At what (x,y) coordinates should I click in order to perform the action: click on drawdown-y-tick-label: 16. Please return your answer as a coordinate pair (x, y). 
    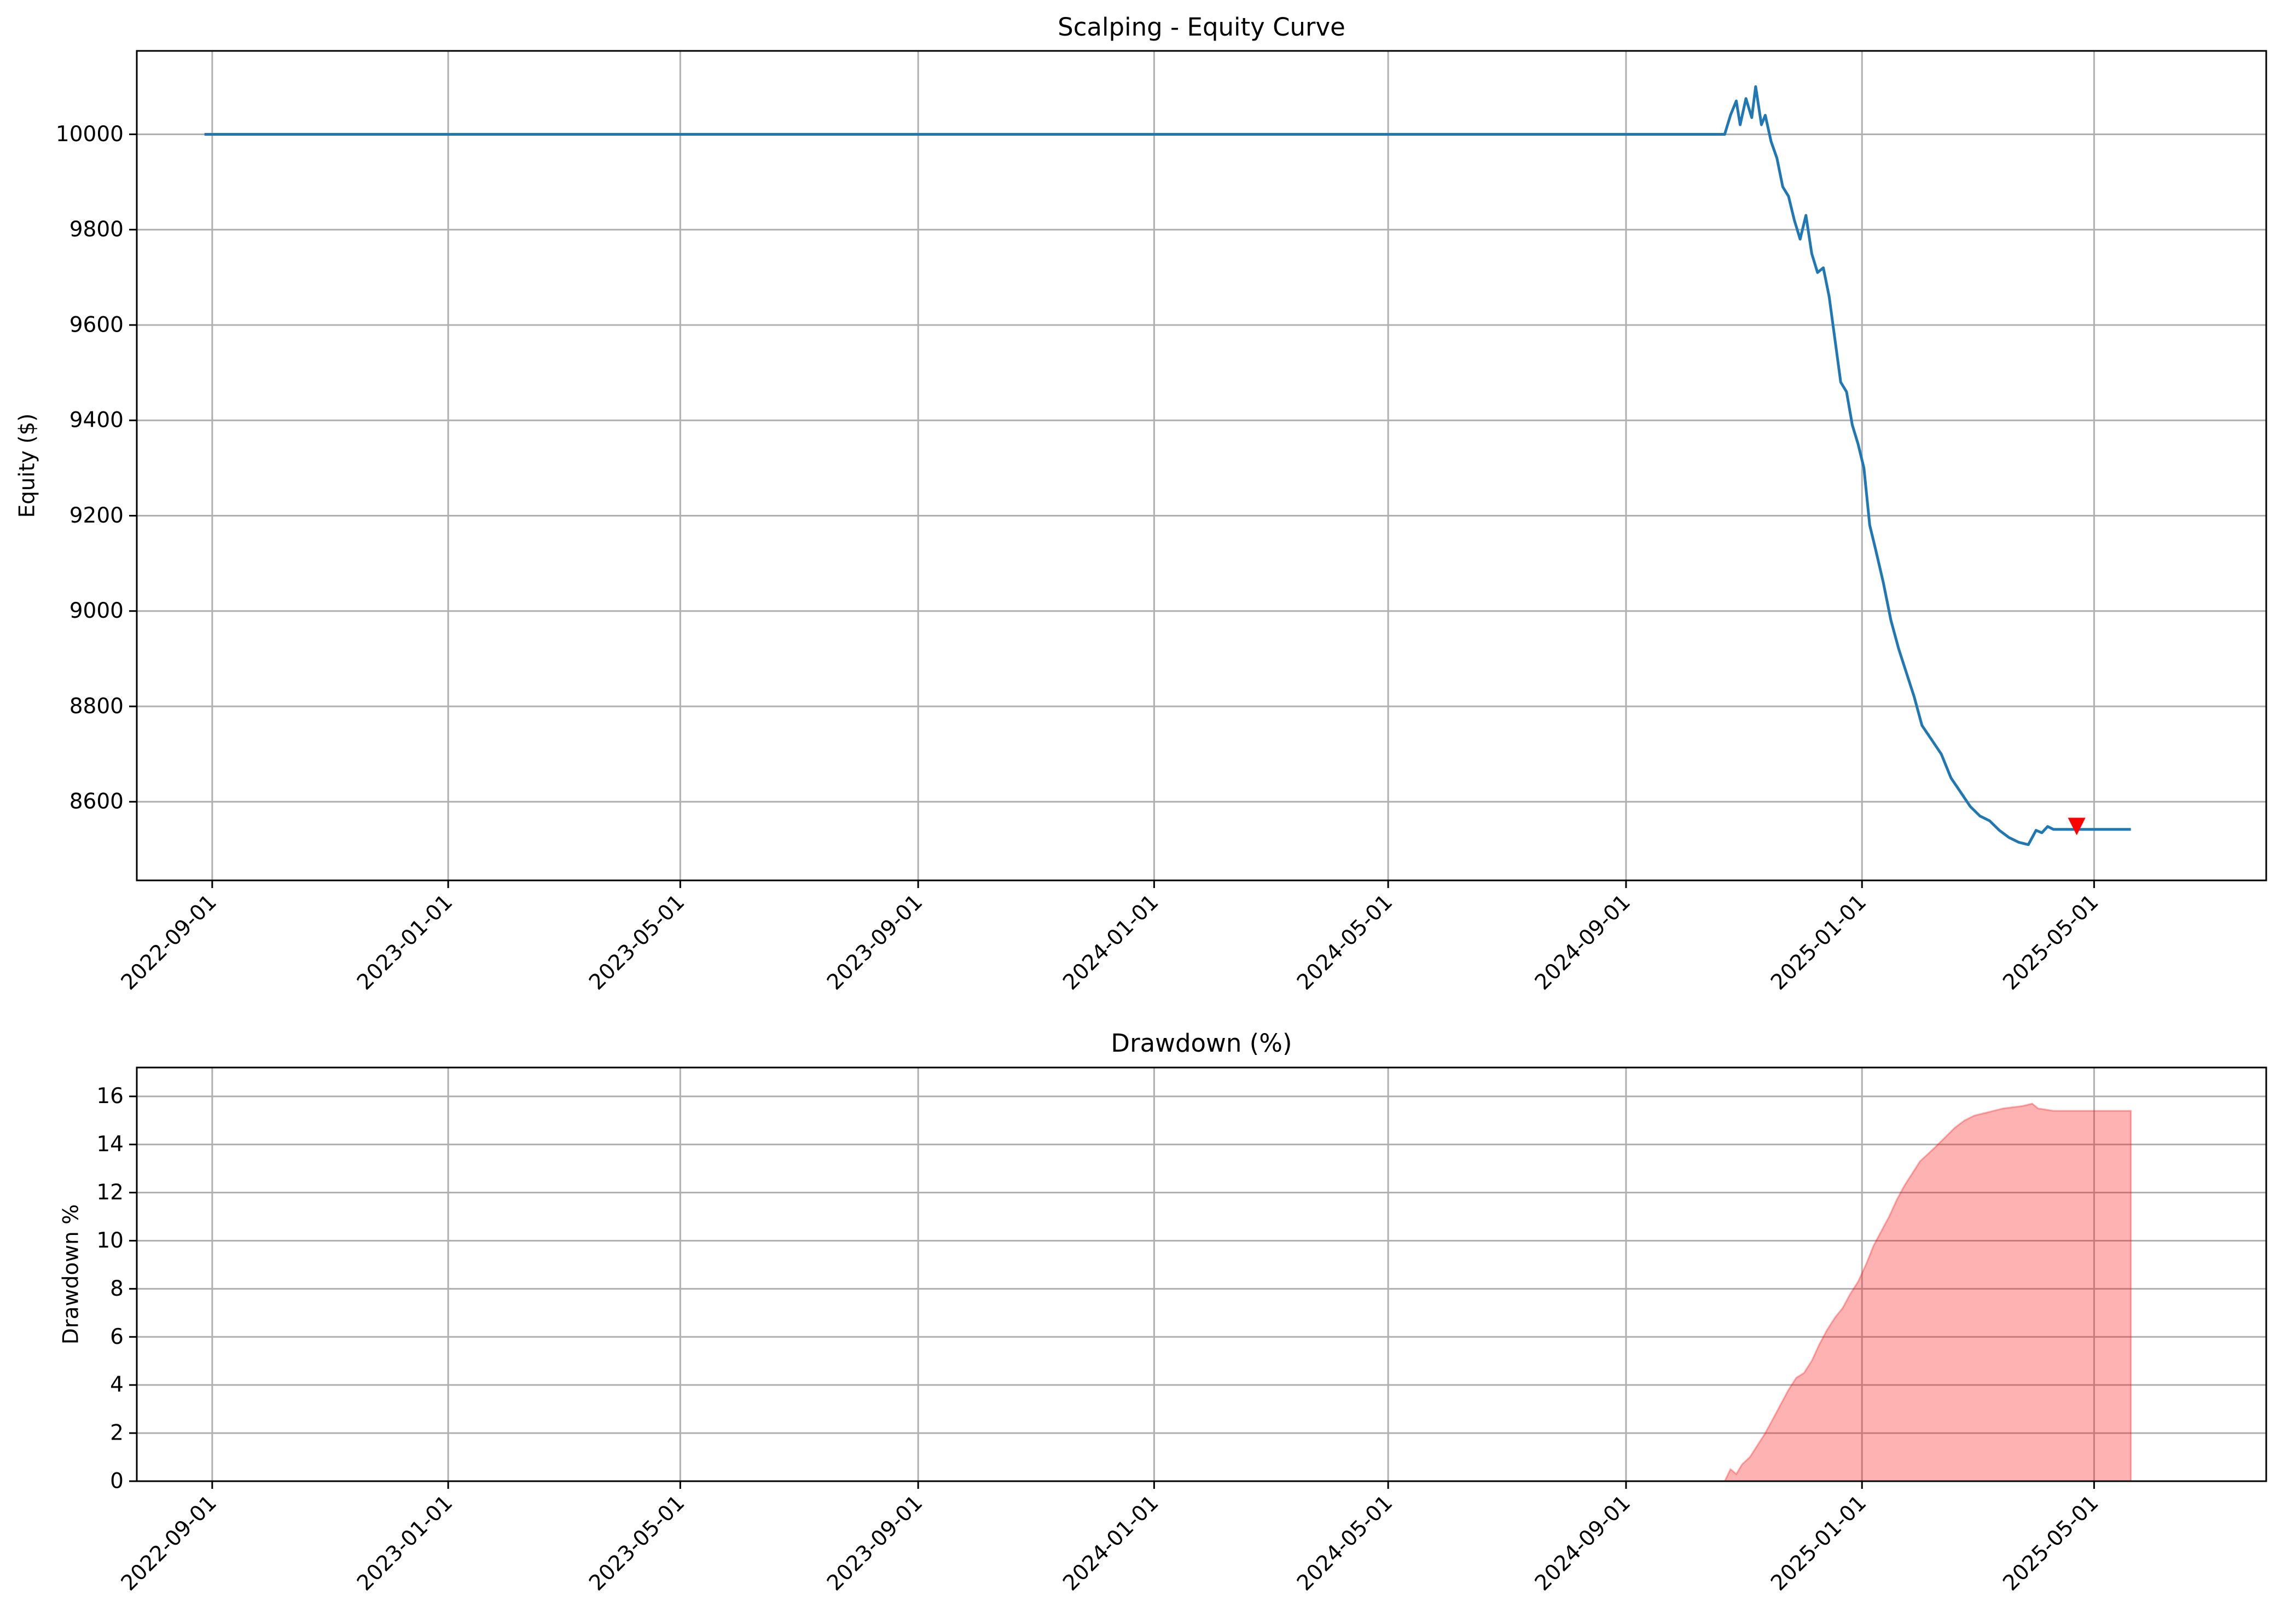
    Looking at the image, I should click on (110, 1096).